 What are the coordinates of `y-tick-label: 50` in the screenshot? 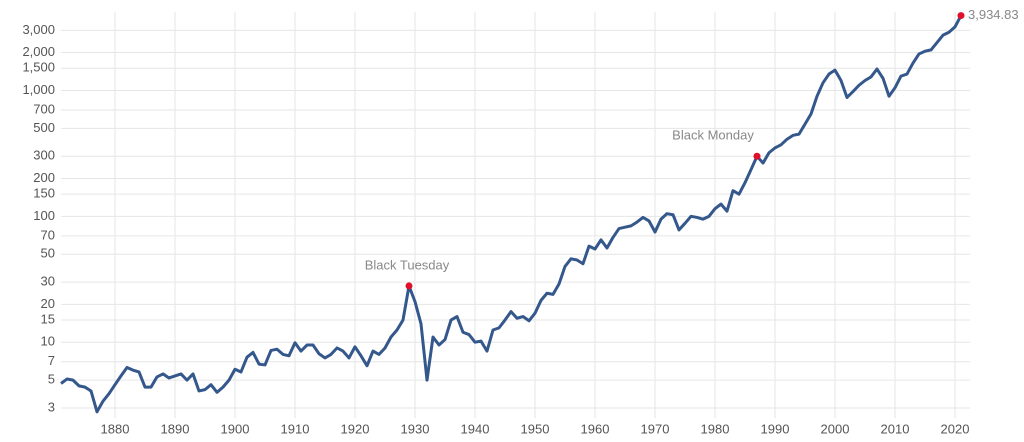 It's located at (48, 253).